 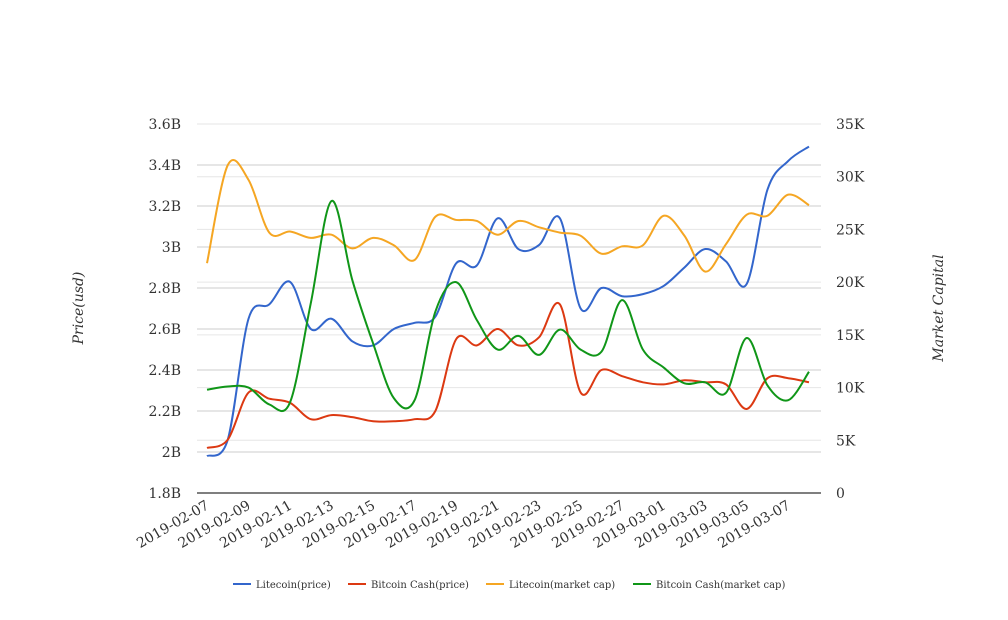 What do you see at coordinates (164, 371) in the screenshot?
I see `y-tick-label: 2.4B` at bounding box center [164, 371].